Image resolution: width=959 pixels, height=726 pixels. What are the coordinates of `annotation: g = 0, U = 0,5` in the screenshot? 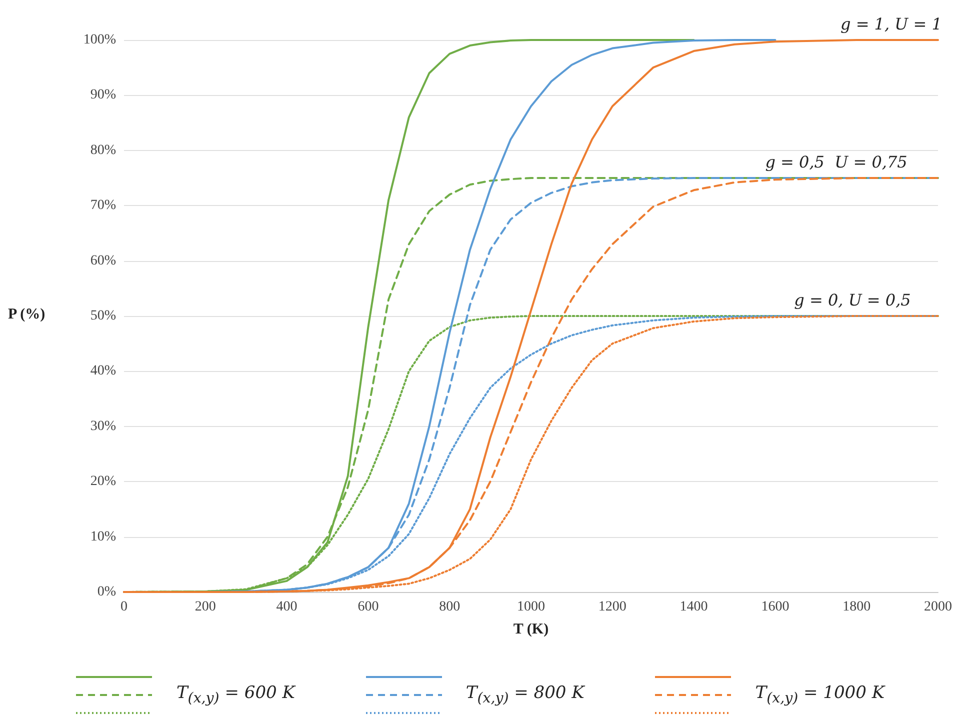 It's located at (852, 300).